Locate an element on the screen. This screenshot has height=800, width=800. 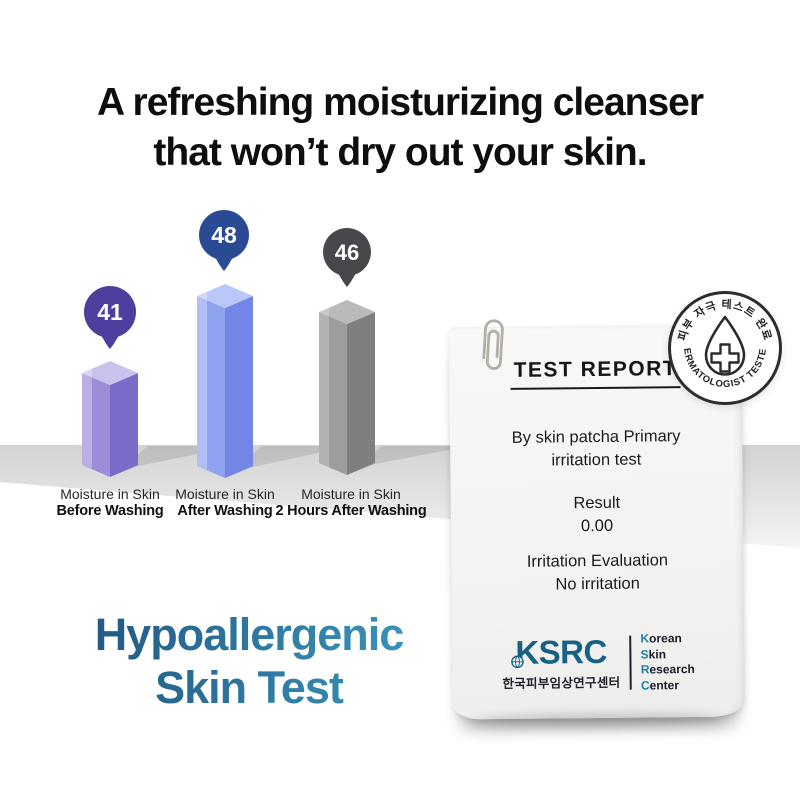
report-evaluation: Irritation Evaluation No irritation is located at coordinates (597, 572).